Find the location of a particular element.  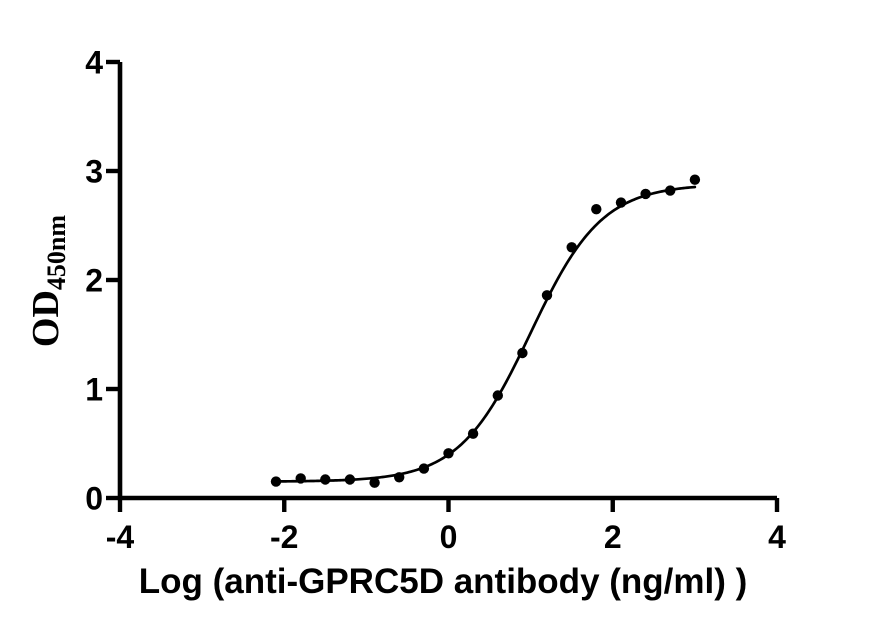

x-axis-label: Log (anti-GPRC5D antibody (ng/ml) ) is located at coordinates (443, 581).